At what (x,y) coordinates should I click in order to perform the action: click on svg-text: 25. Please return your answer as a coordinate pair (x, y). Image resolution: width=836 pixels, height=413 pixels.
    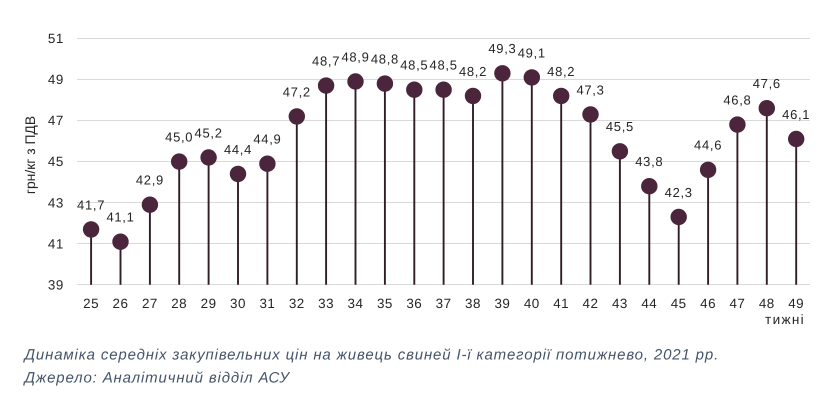
    Looking at the image, I should click on (91, 303).